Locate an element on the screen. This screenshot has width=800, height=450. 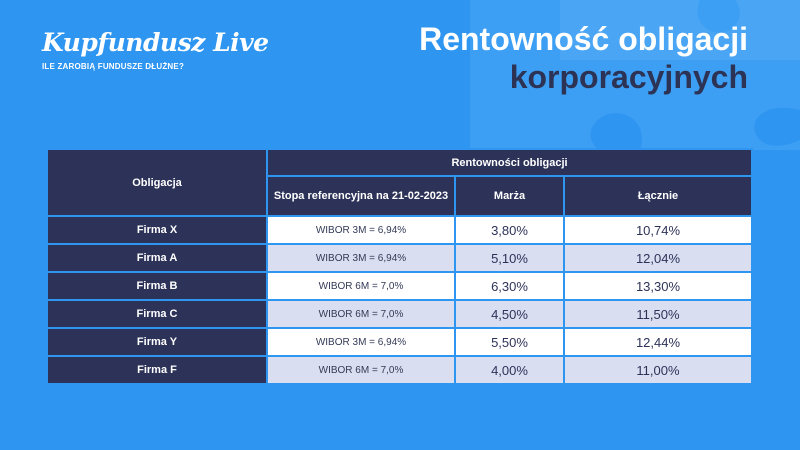
row-marza: 6,30% is located at coordinates (509, 286).